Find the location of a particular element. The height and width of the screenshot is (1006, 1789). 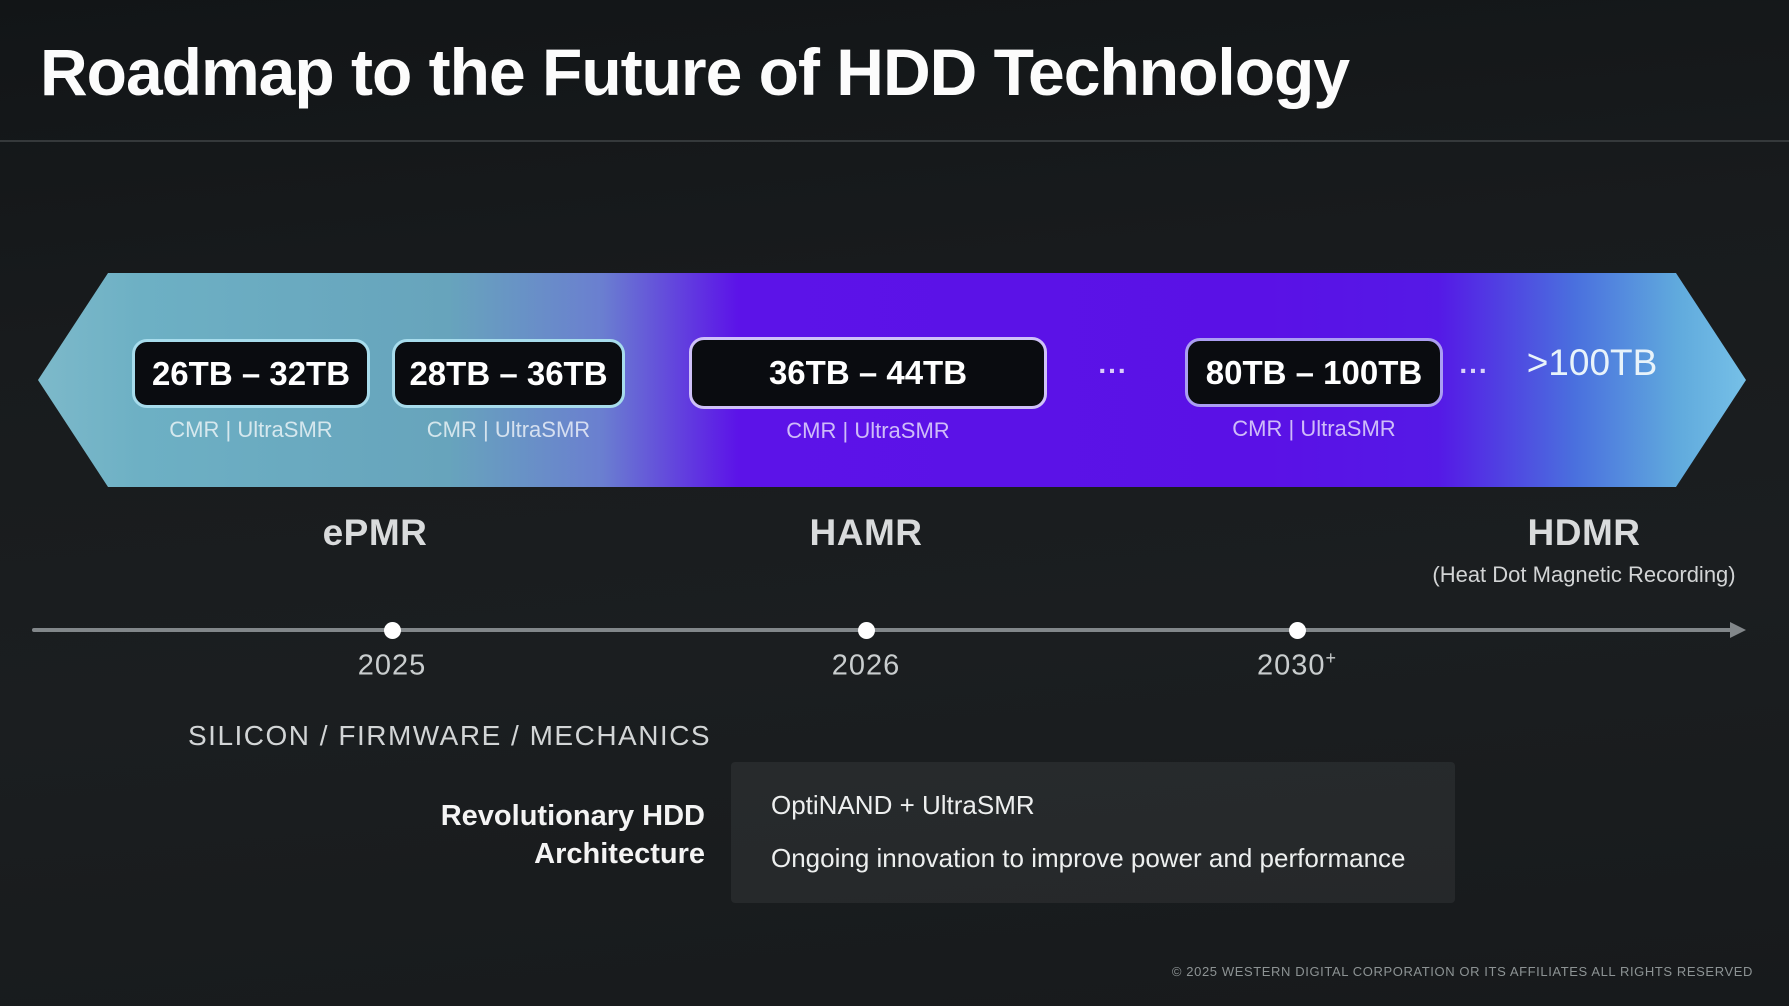

capacity-group-epmr-1: 26TB – 32TB CMR | UltraSMR is located at coordinates (251, 391).